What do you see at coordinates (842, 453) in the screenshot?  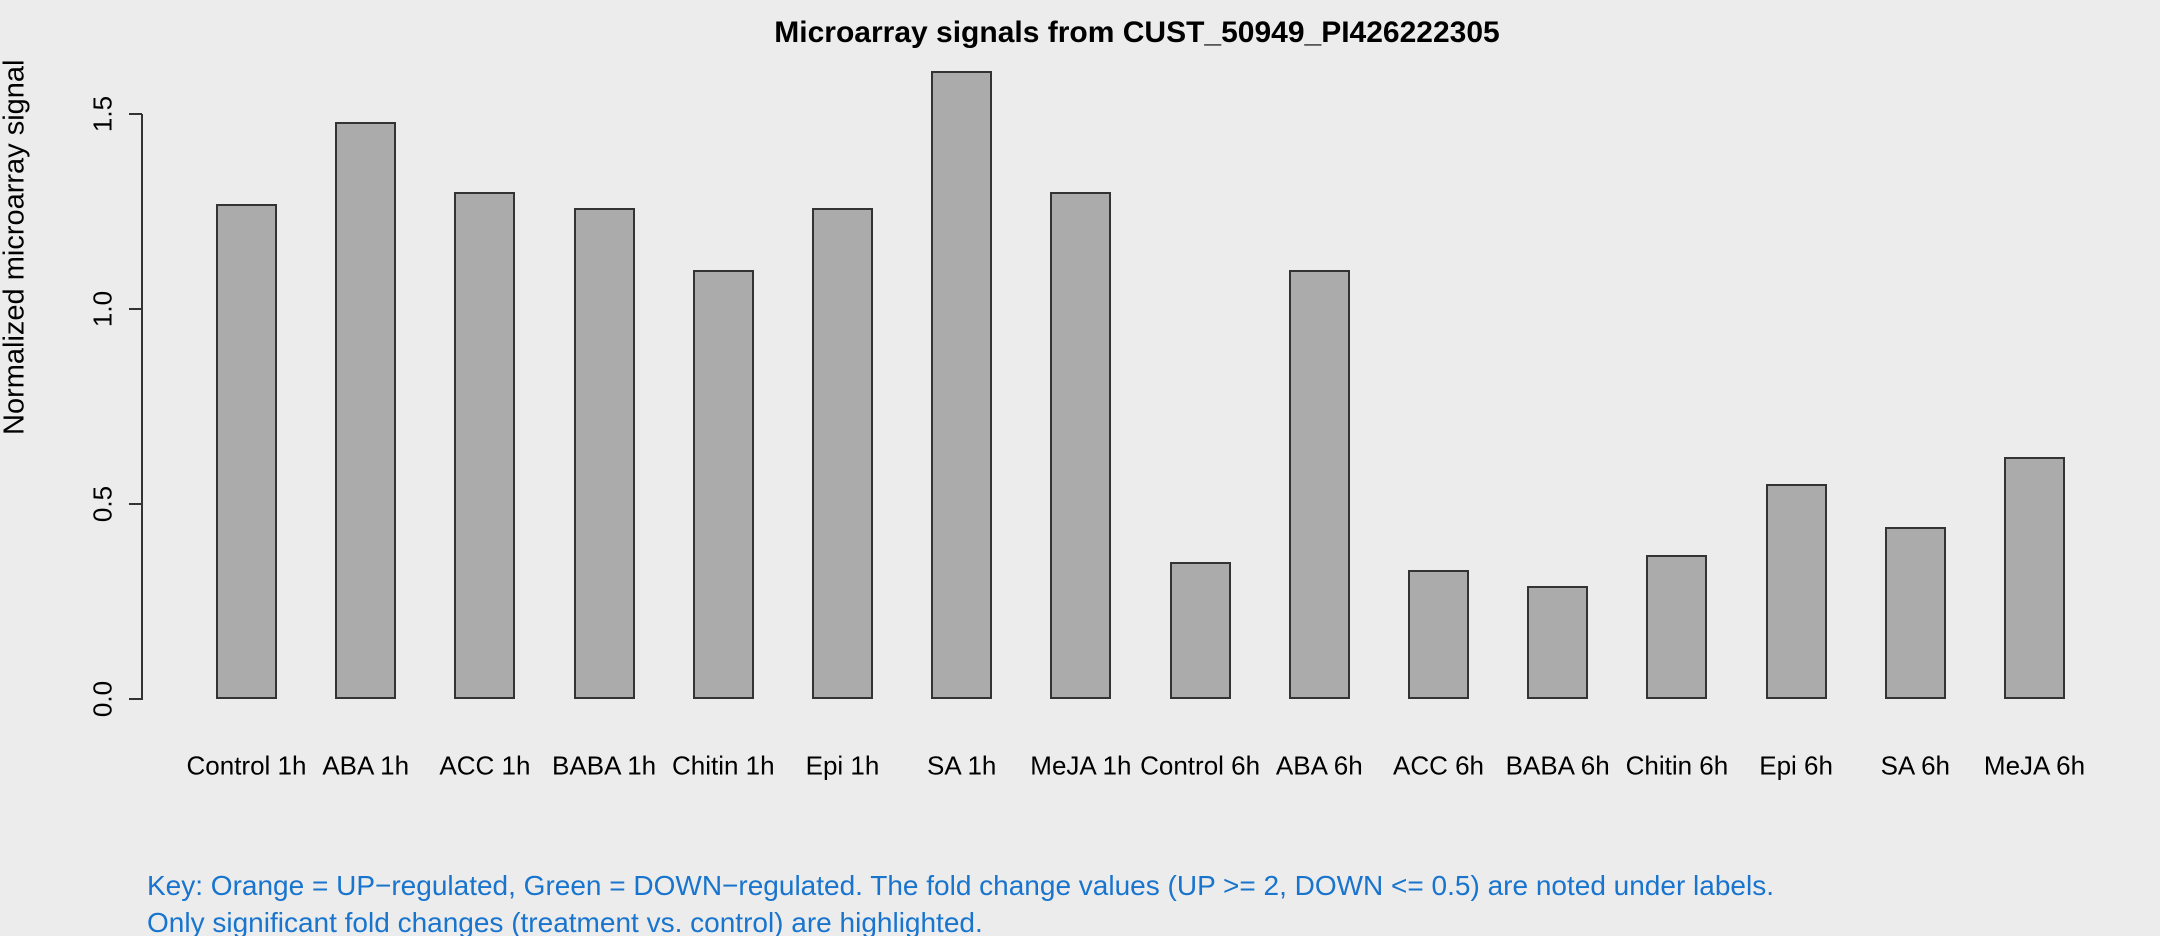 I see `bar-epi-1h` at bounding box center [842, 453].